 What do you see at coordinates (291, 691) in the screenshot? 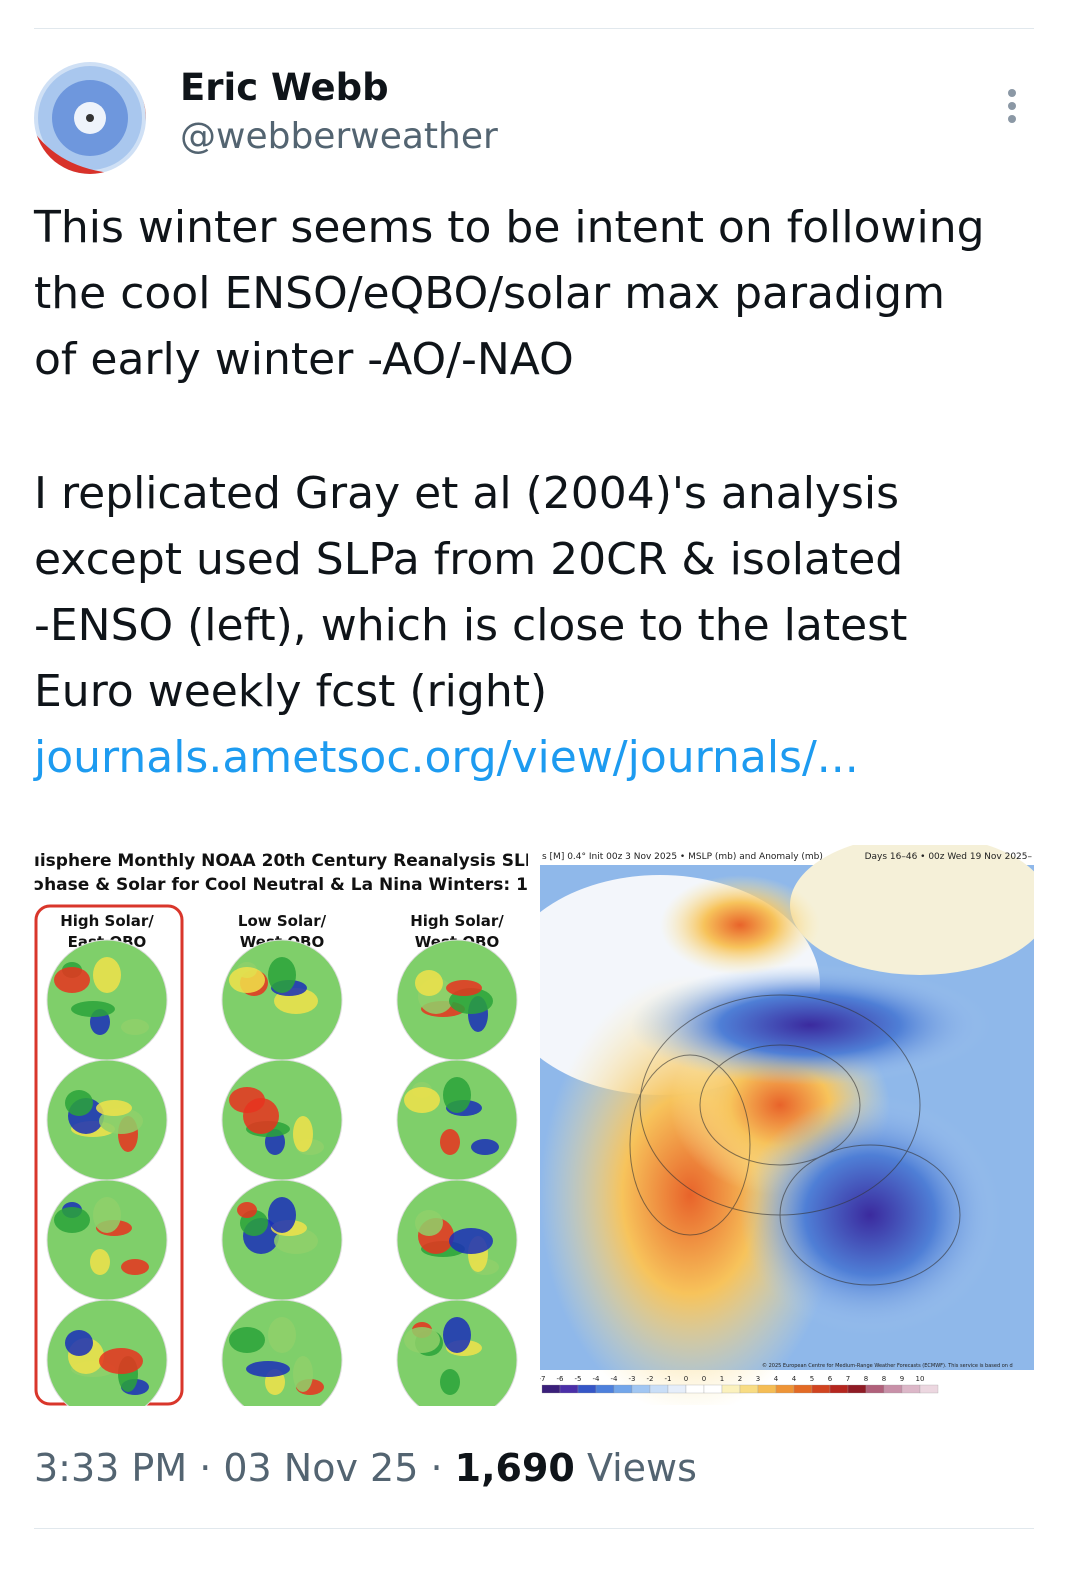
I see `tweet-text: Euro weekly fcst (right)` at bounding box center [291, 691].